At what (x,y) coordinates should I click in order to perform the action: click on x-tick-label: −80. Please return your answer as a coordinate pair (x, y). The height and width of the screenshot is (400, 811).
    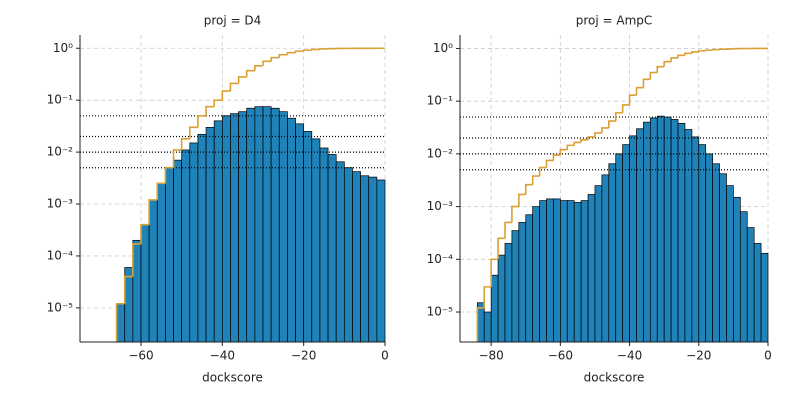
    Looking at the image, I should click on (490, 356).